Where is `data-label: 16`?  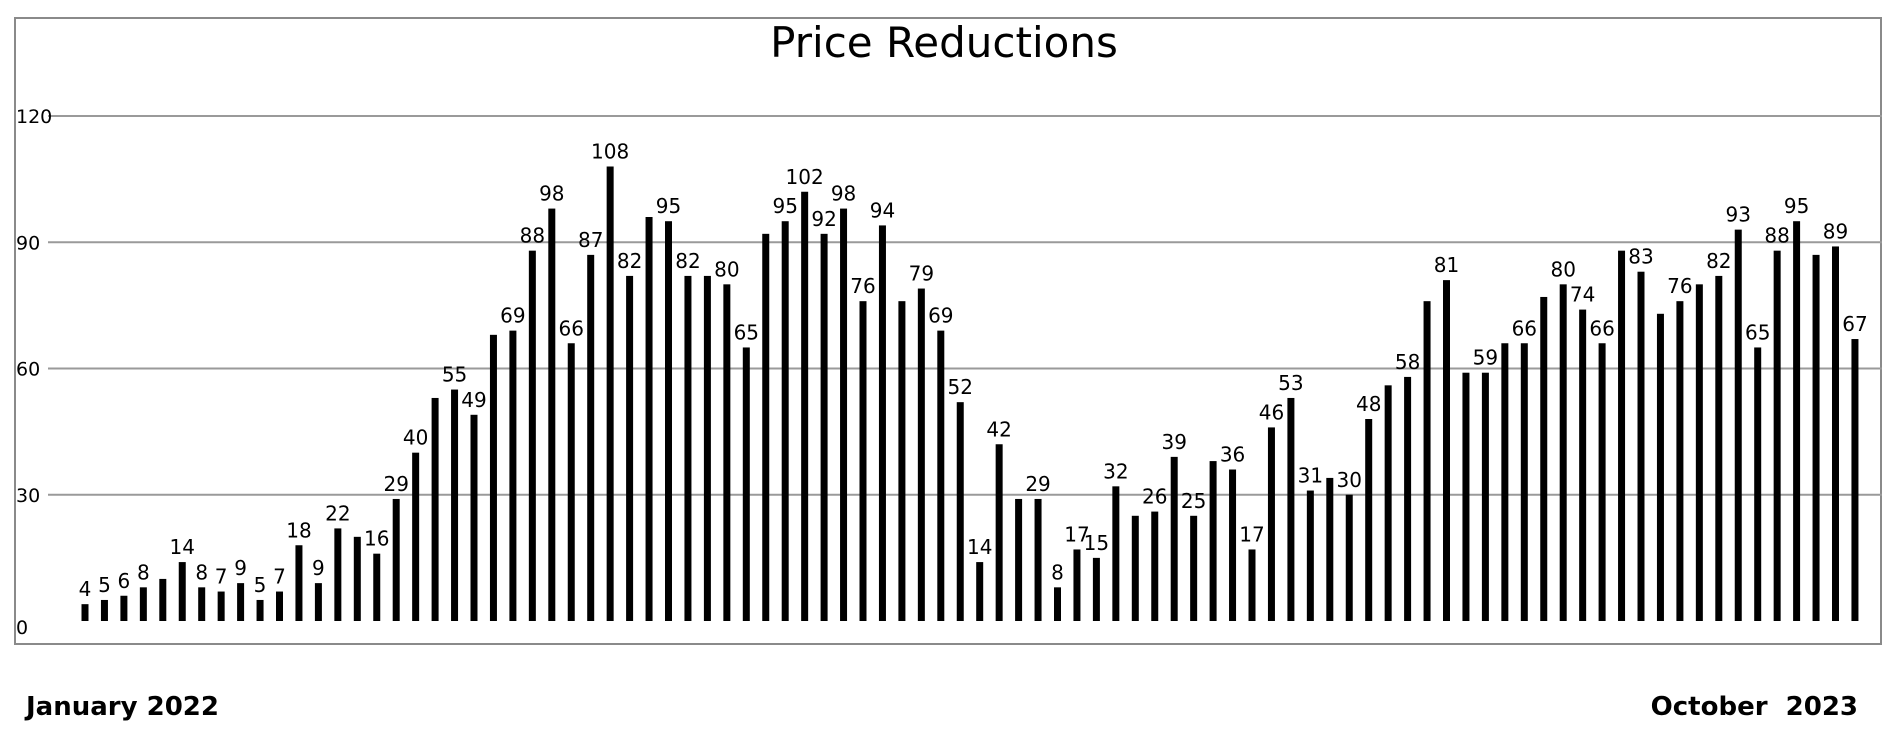 data-label: 16 is located at coordinates (376, 539).